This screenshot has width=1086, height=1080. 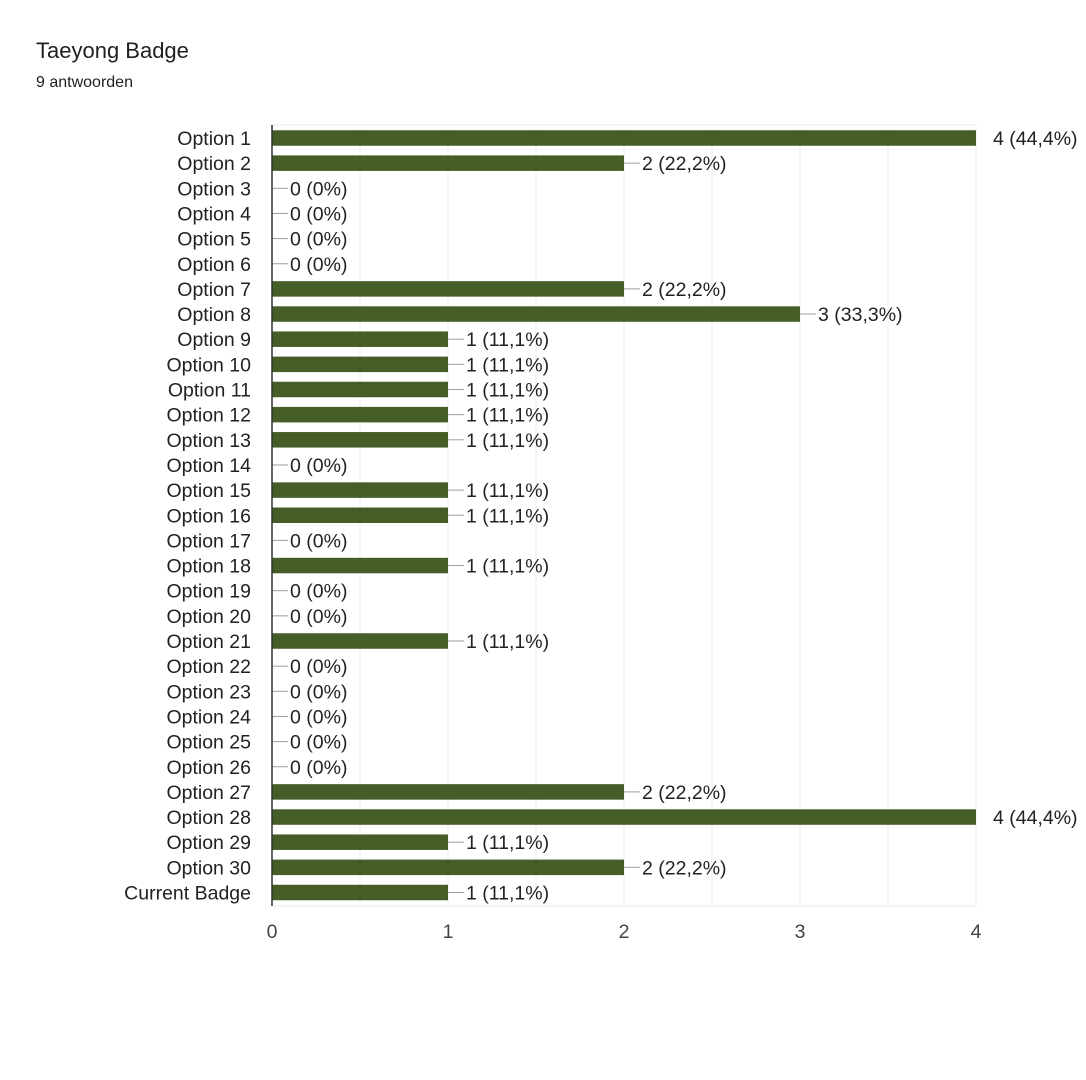 I want to click on category-label: Option 7, so click(x=214, y=290).